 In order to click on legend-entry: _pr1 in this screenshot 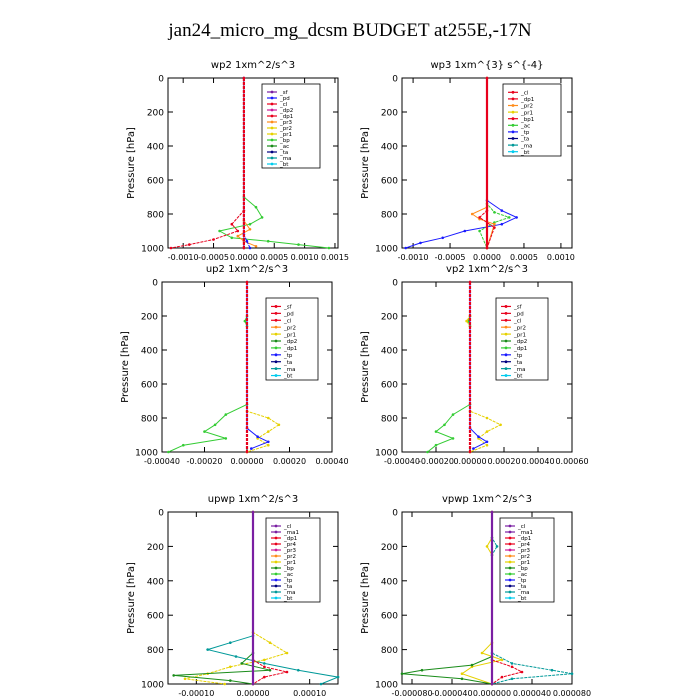, I will do `click(285, 135)`.